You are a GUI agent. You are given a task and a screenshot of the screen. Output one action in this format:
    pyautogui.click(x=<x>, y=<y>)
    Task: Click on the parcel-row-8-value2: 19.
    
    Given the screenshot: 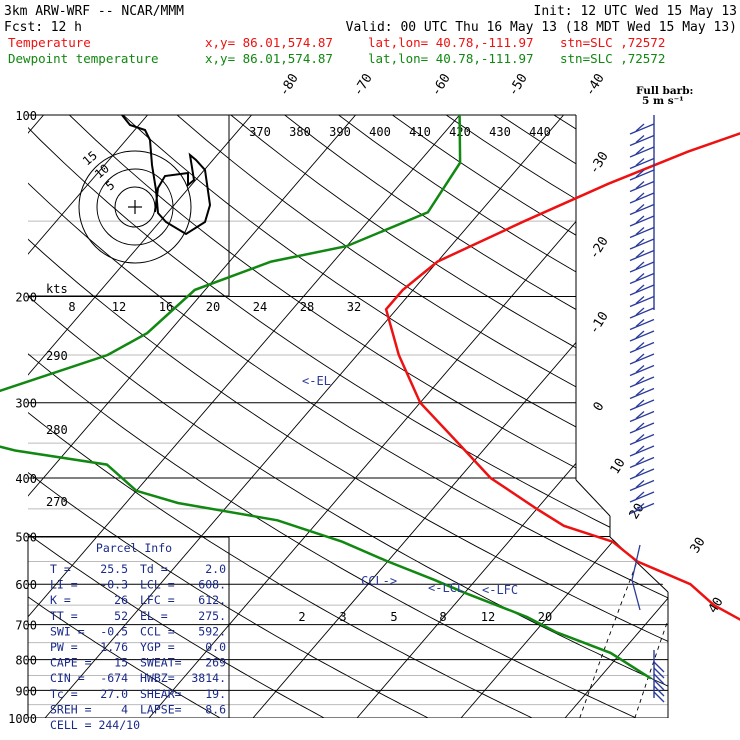 What is the action you would take?
    pyautogui.click(x=215, y=694)
    